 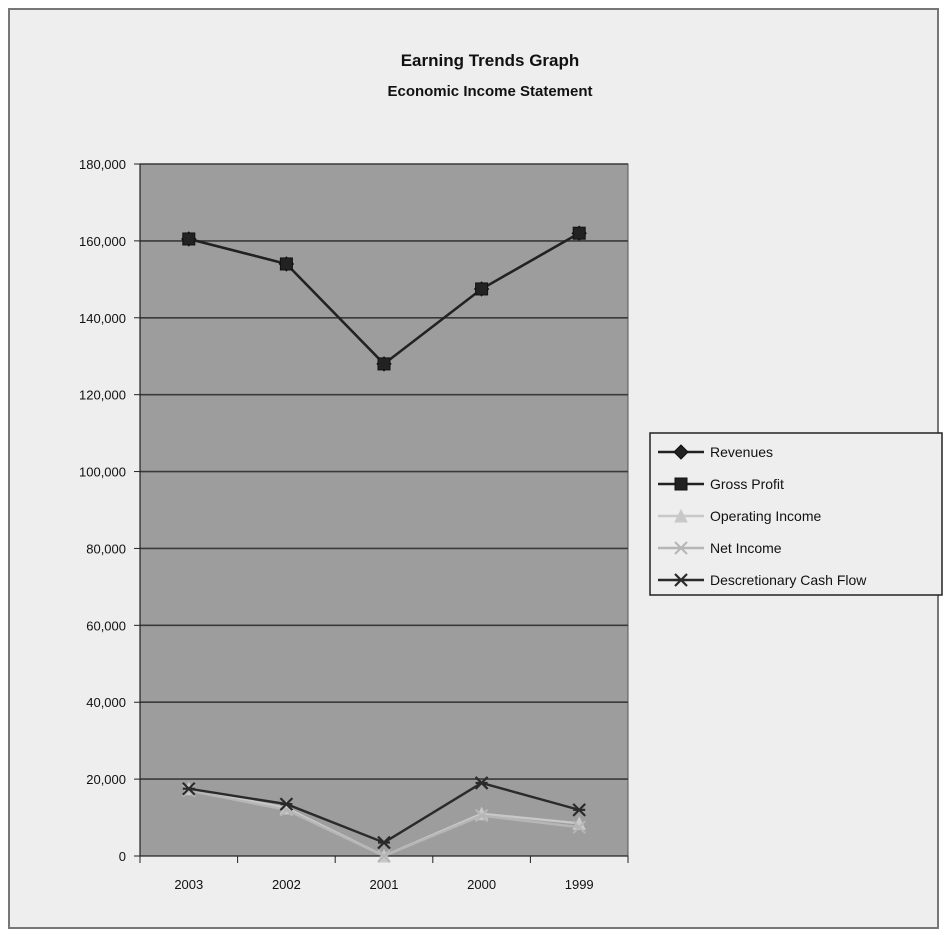 I want to click on legend-label-descretionary-cash-flow: Descretionary Cash Flow, so click(x=788, y=580).